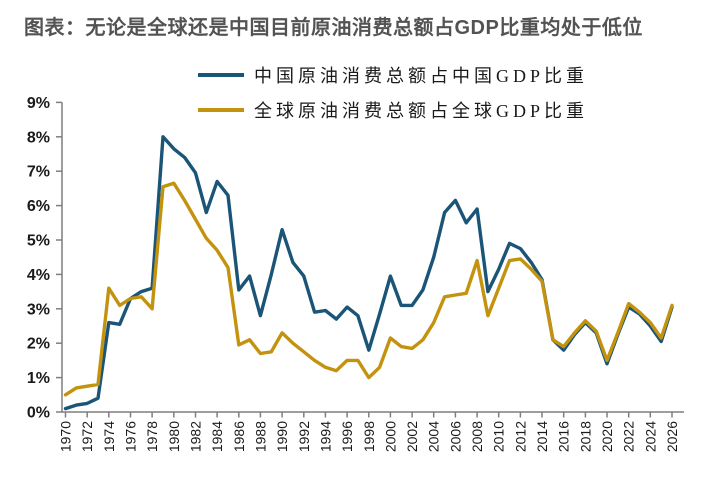  Describe the element at coordinates (499, 436) in the screenshot. I see `x-tick-label: 2010` at that location.